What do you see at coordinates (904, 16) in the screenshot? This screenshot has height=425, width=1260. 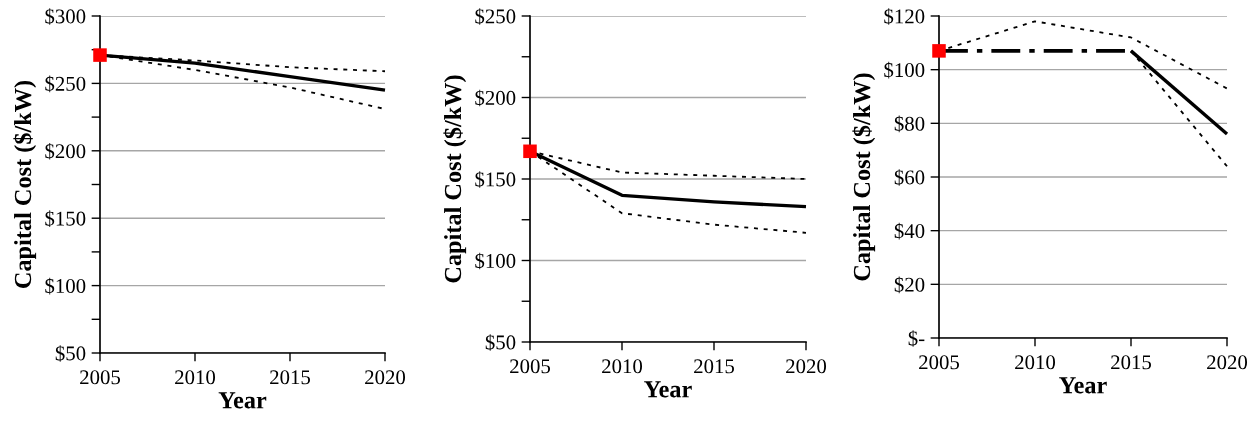 I see `y-tick-label: $120` at bounding box center [904, 16].